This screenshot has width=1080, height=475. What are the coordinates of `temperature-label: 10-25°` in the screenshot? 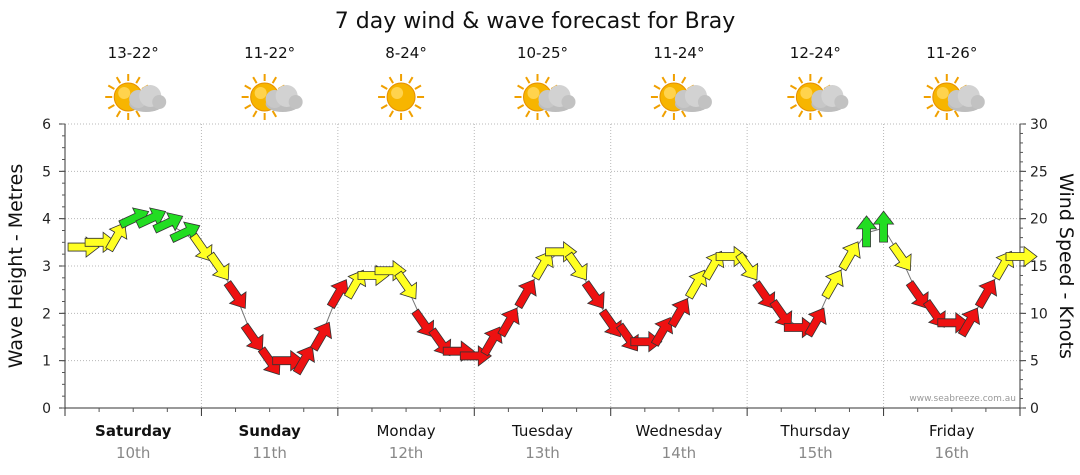 It's located at (542, 53).